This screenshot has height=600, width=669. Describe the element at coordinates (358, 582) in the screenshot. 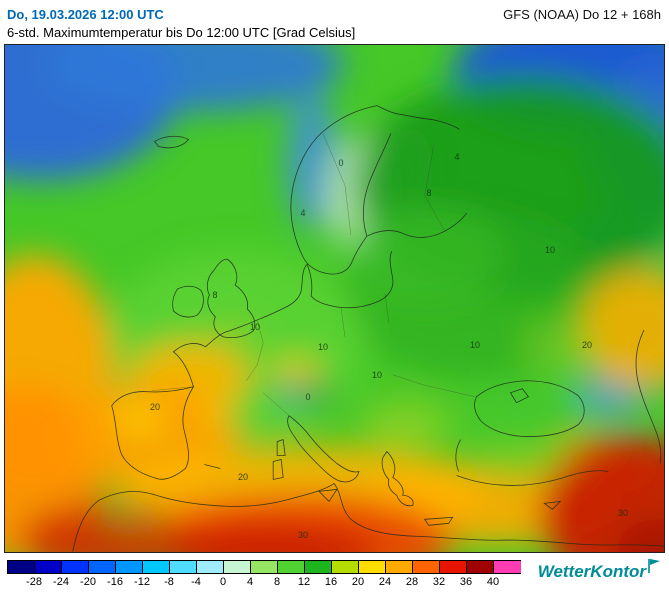

I see `legend-tick-label: 20` at that location.